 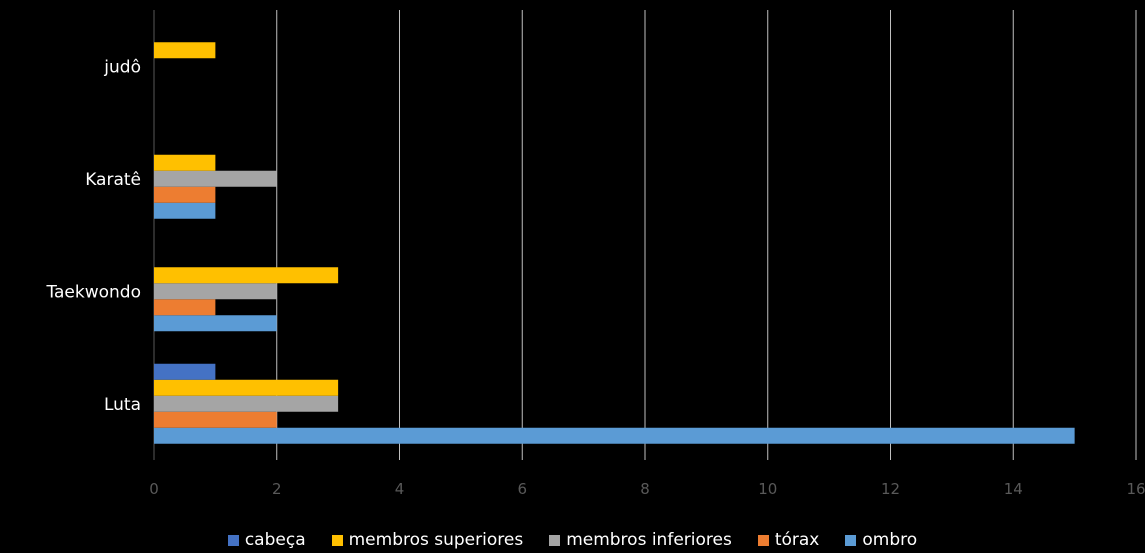 I want to click on category-labels: Luta Taekwondo Karatê judô, so click(x=93, y=236).